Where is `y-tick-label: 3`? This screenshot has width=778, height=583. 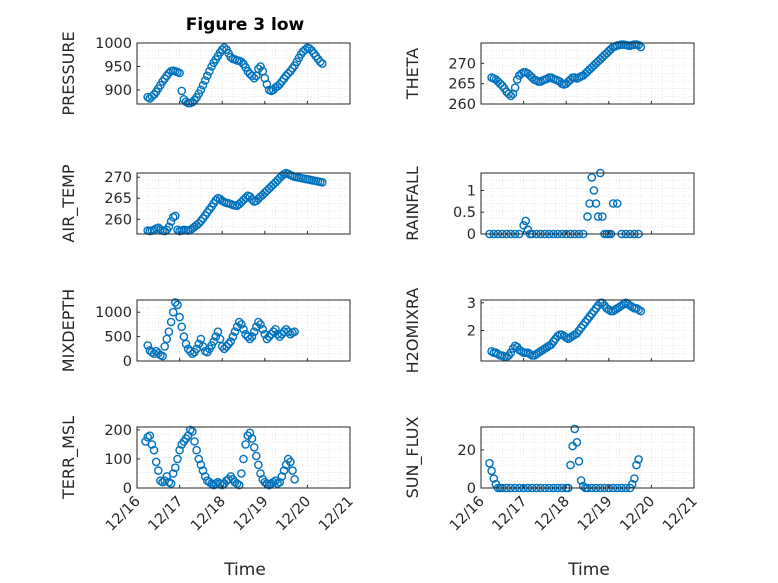 y-tick-label: 3 is located at coordinates (471, 304).